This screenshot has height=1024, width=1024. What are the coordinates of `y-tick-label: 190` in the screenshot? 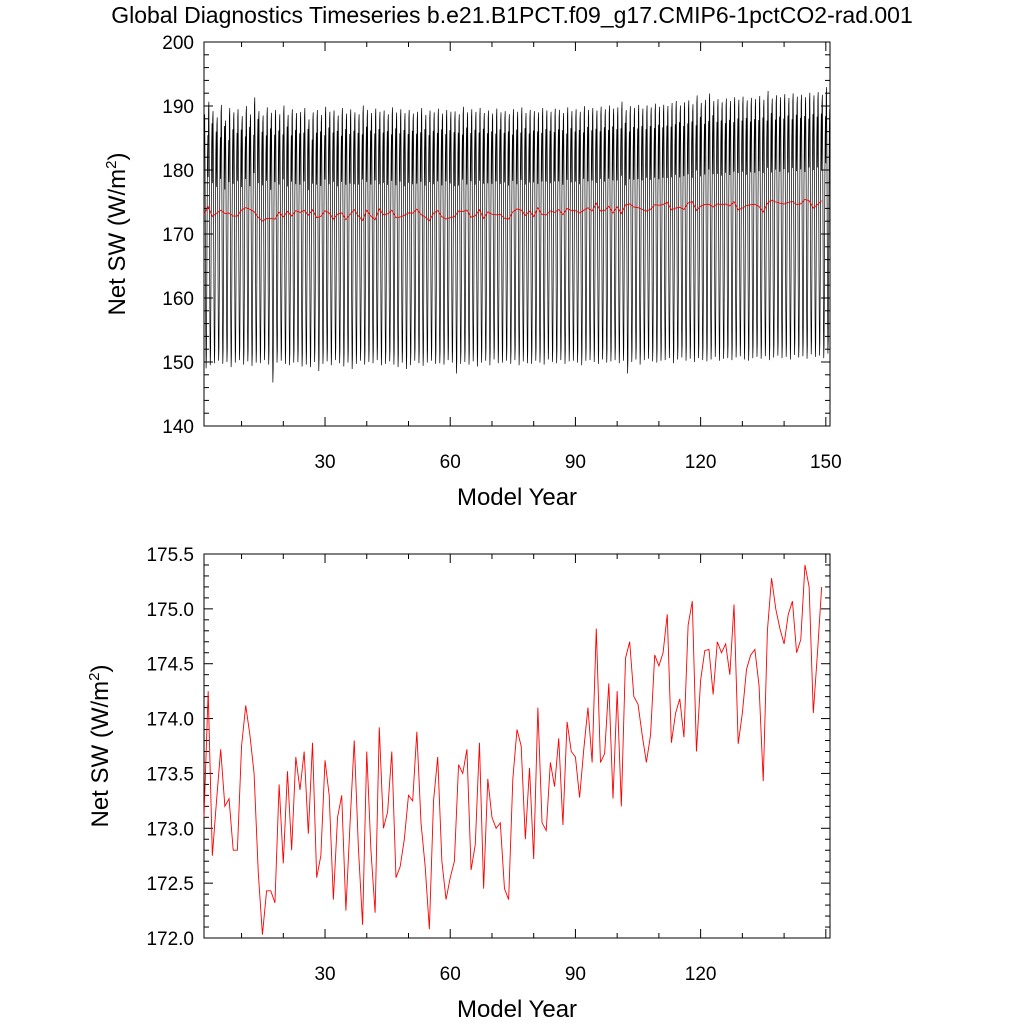 It's located at (178, 107).